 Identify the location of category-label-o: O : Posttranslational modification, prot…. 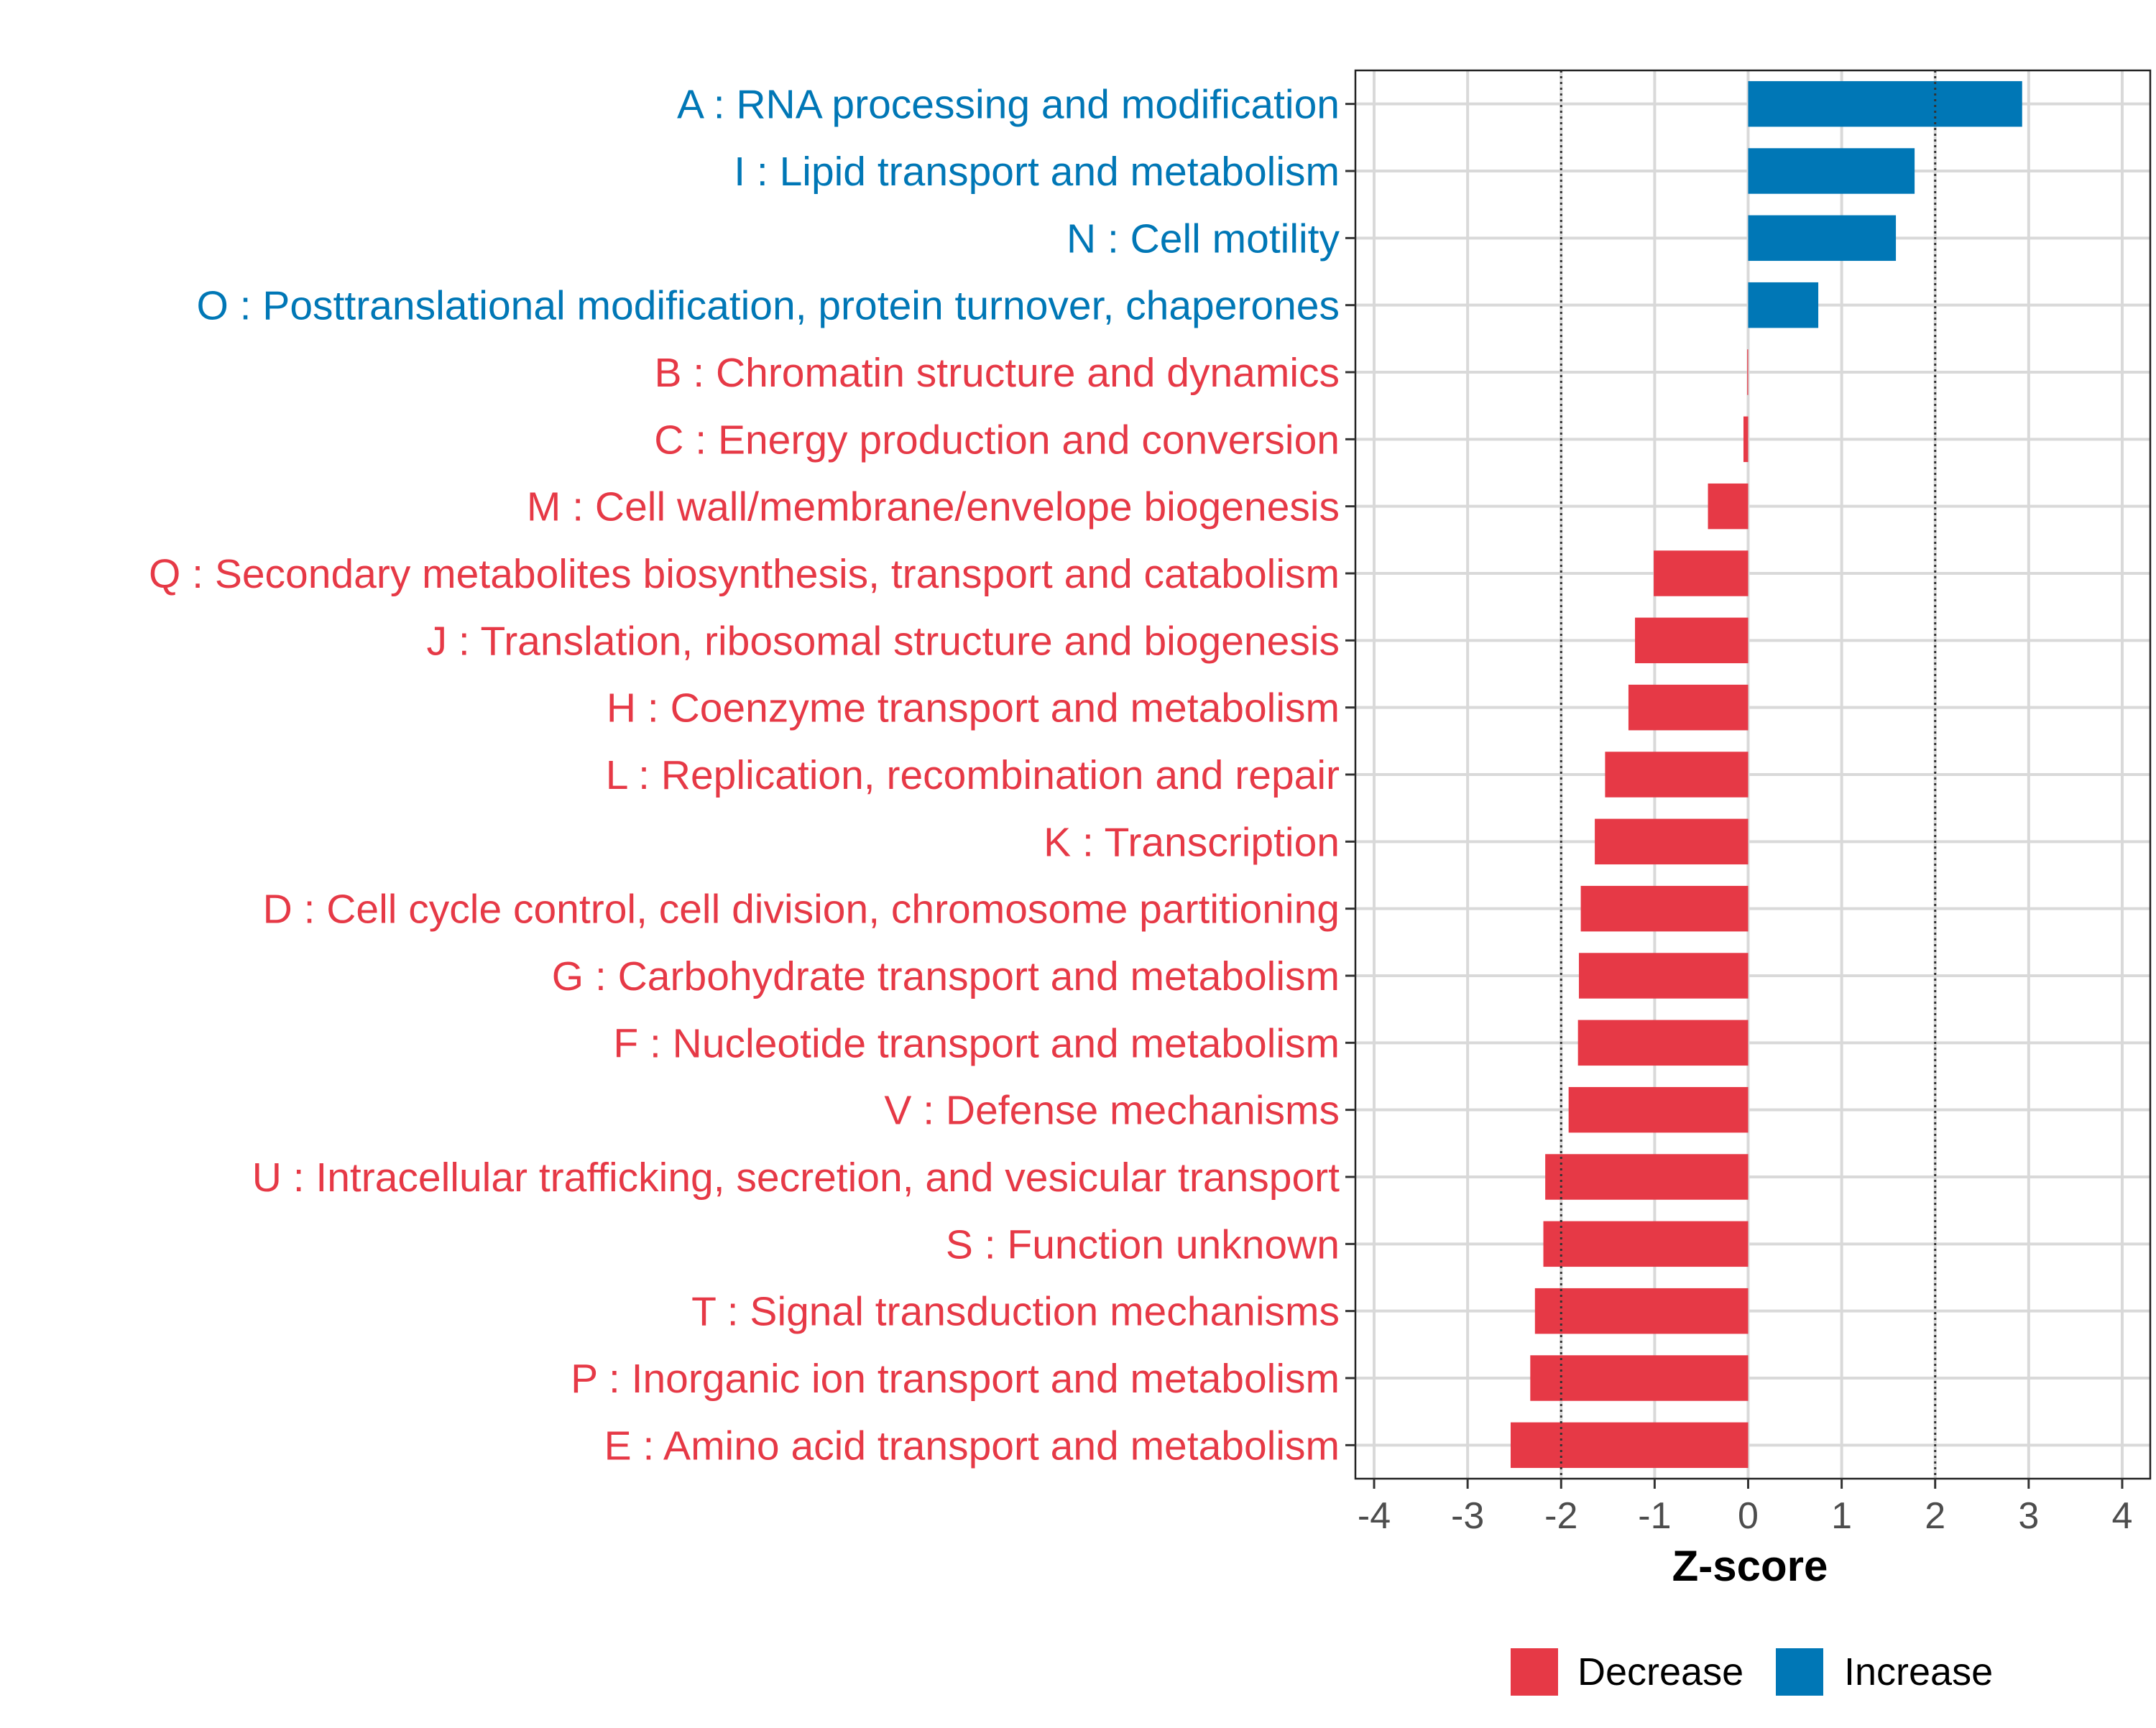
(768, 306).